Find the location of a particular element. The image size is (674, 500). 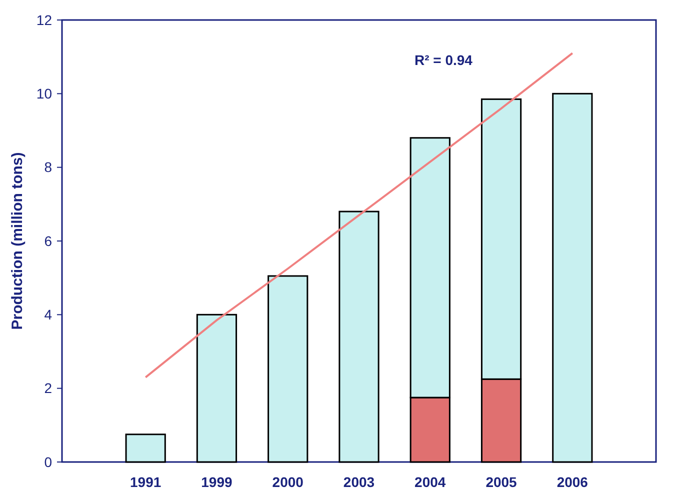

y-tick-label: 8 is located at coordinates (48, 167).